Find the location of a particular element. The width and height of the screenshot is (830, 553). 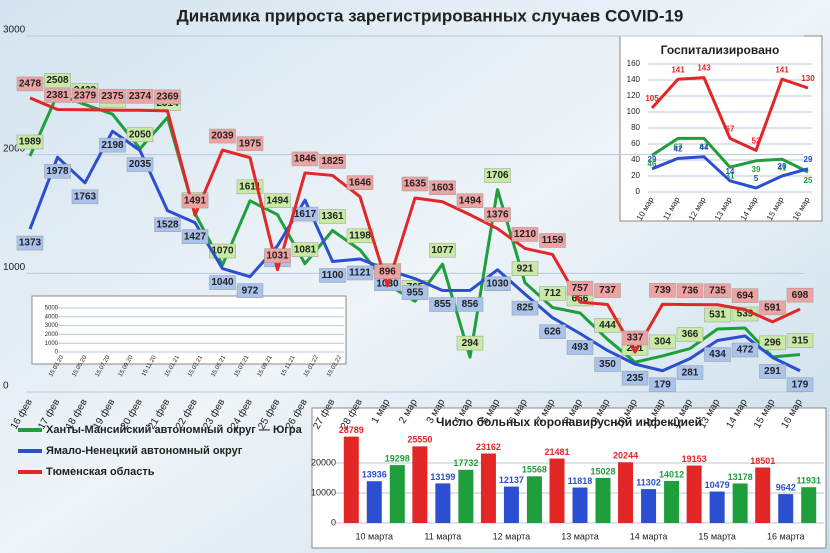

data-label: 130 is located at coordinates (808, 78).